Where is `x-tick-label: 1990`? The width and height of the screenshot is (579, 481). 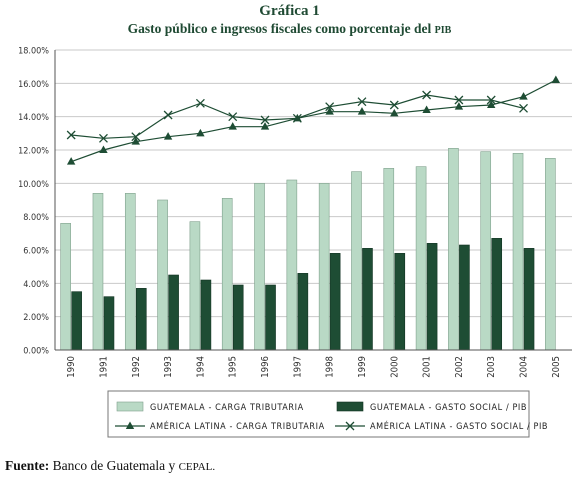
x-tick-label: 1990 is located at coordinates (71, 367).